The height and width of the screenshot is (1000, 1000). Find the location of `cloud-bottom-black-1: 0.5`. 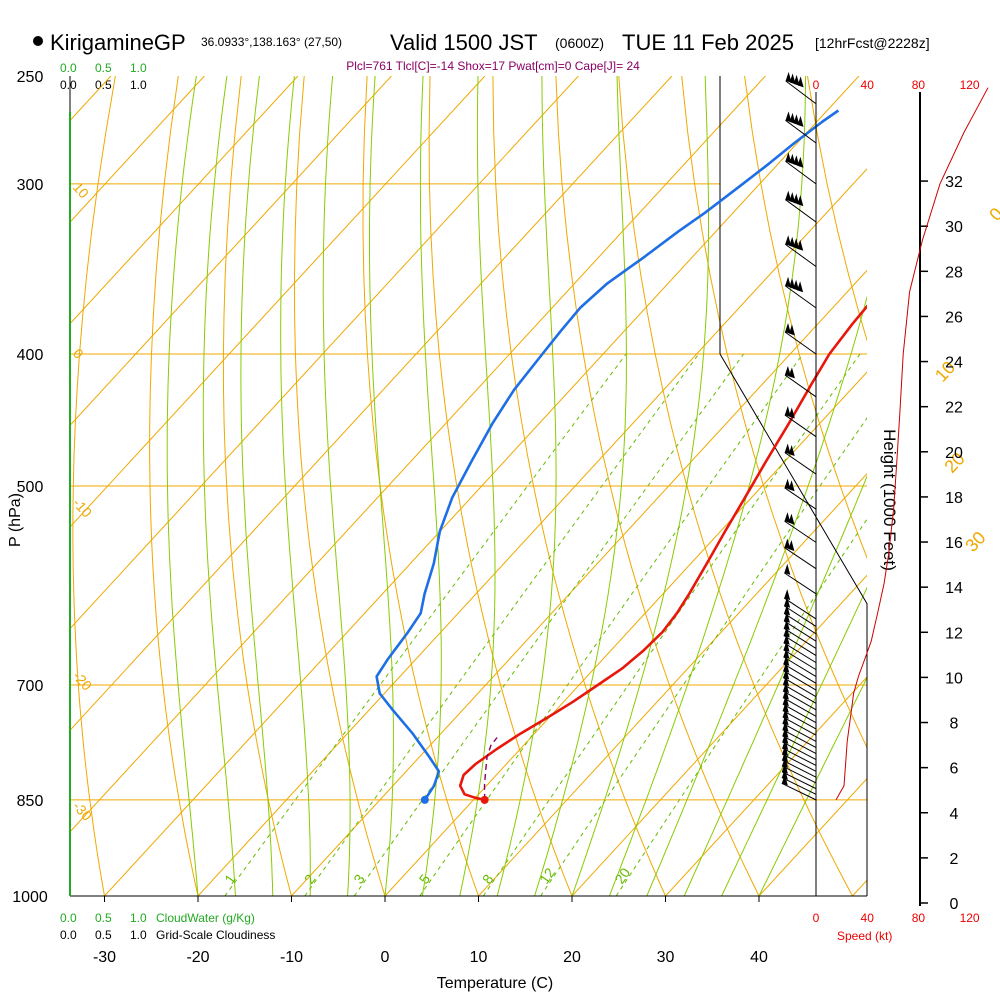

cloud-bottom-black-1: 0.5 is located at coordinates (103, 935).